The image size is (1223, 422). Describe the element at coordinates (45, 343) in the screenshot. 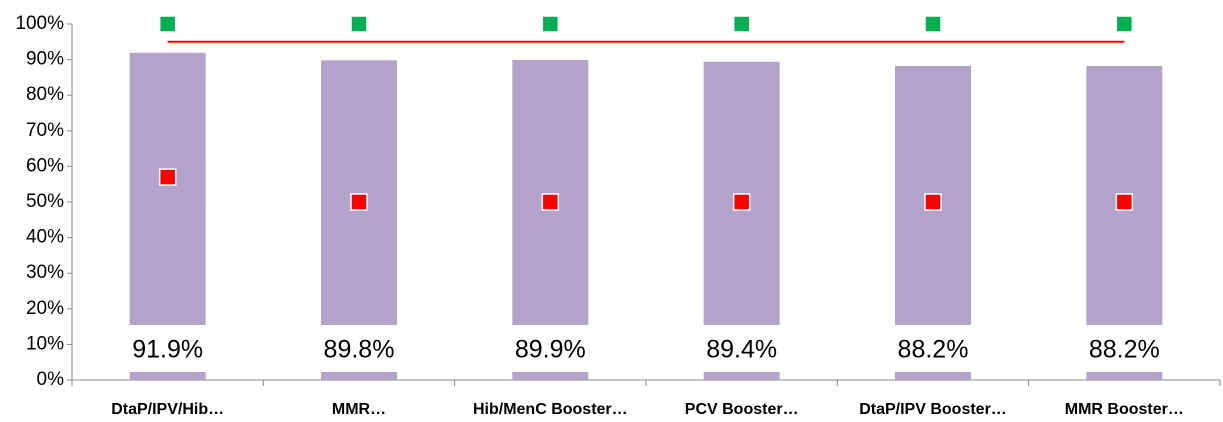

I see `y-tick-label: 10%` at that location.